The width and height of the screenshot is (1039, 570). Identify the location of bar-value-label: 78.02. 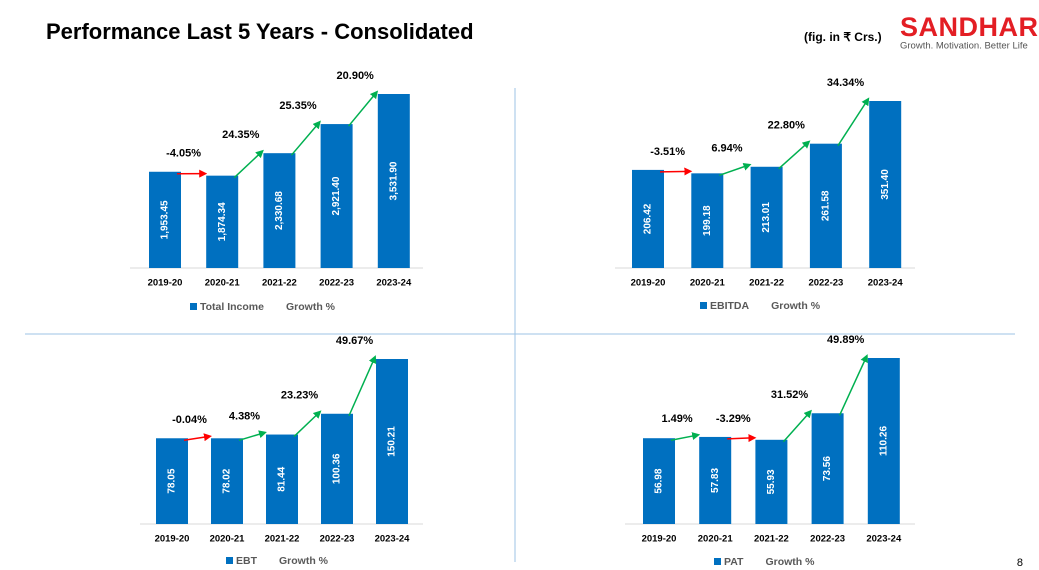
(227, 480).